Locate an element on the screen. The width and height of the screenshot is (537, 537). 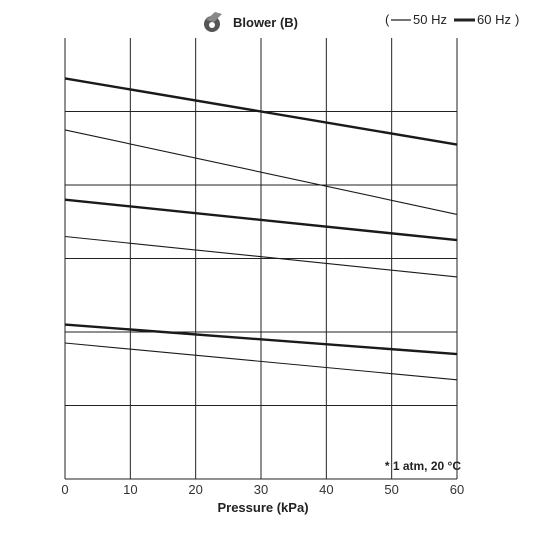
legend-open-paren: ( is located at coordinates (387, 19).